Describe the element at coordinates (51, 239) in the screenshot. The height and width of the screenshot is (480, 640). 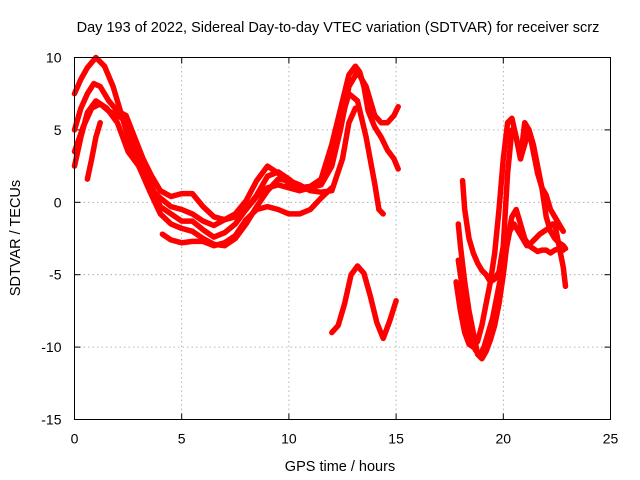
I see `y-tick-labels: 10 5 0 -5 -10 -15` at that location.